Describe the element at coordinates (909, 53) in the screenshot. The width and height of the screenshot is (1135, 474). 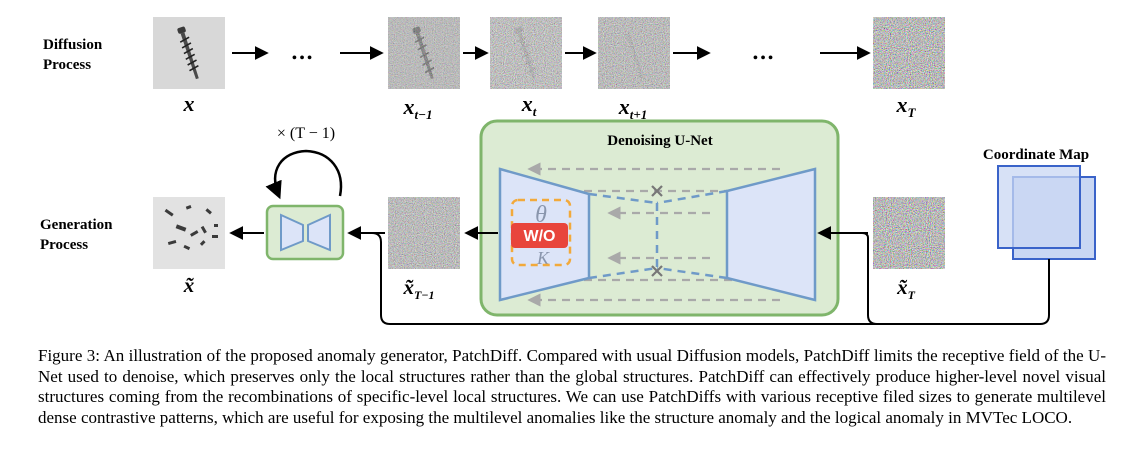
I see `image-x-T` at that location.